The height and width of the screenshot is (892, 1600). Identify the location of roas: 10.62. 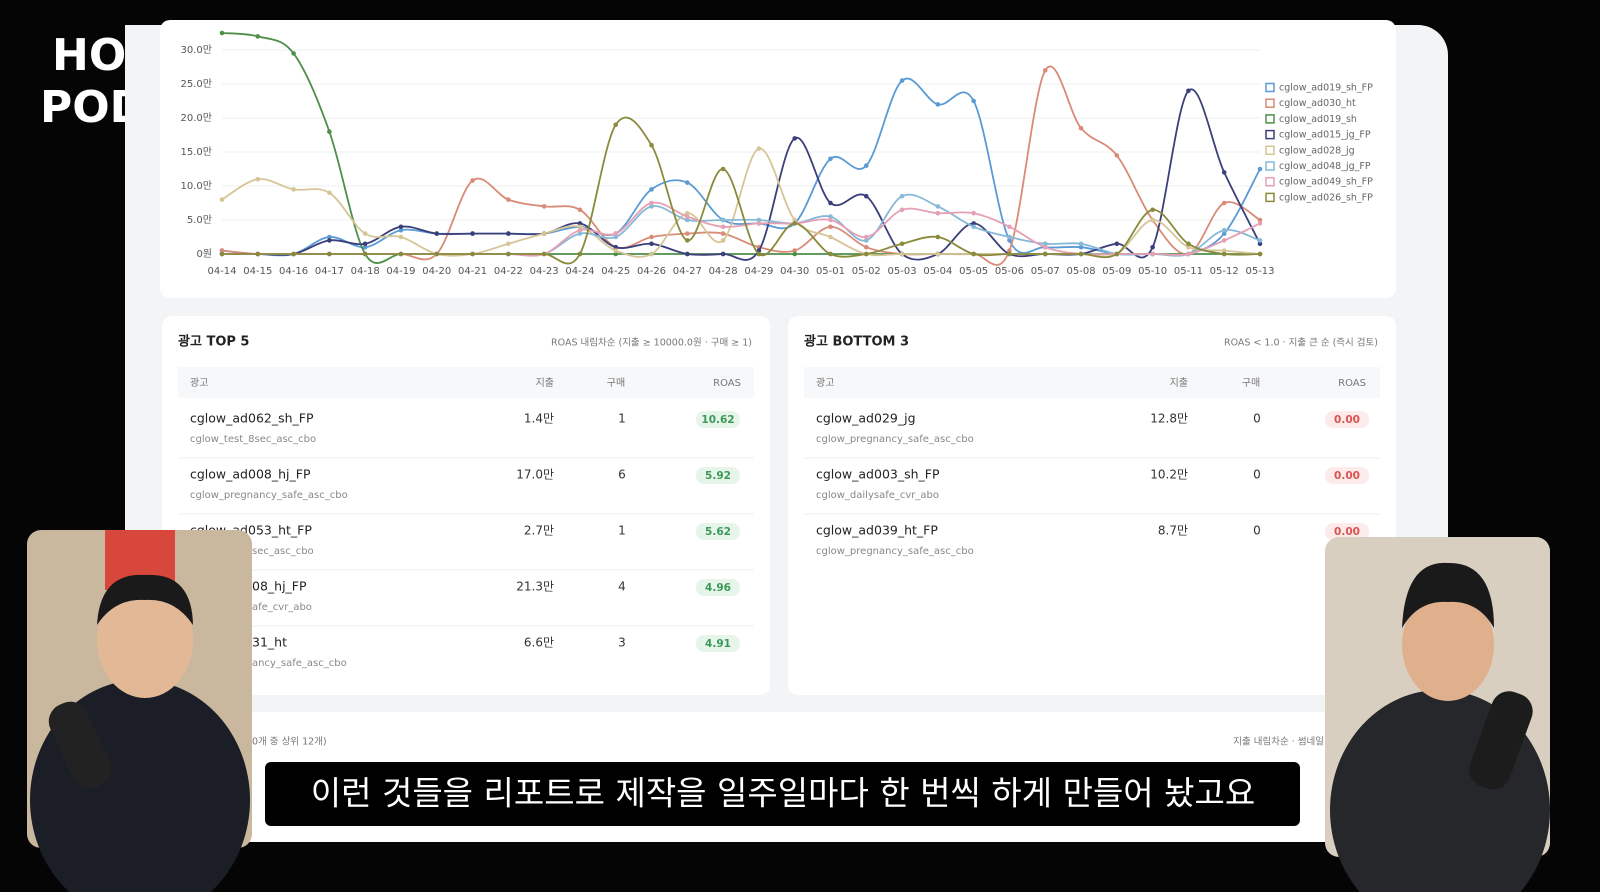
(717, 420).